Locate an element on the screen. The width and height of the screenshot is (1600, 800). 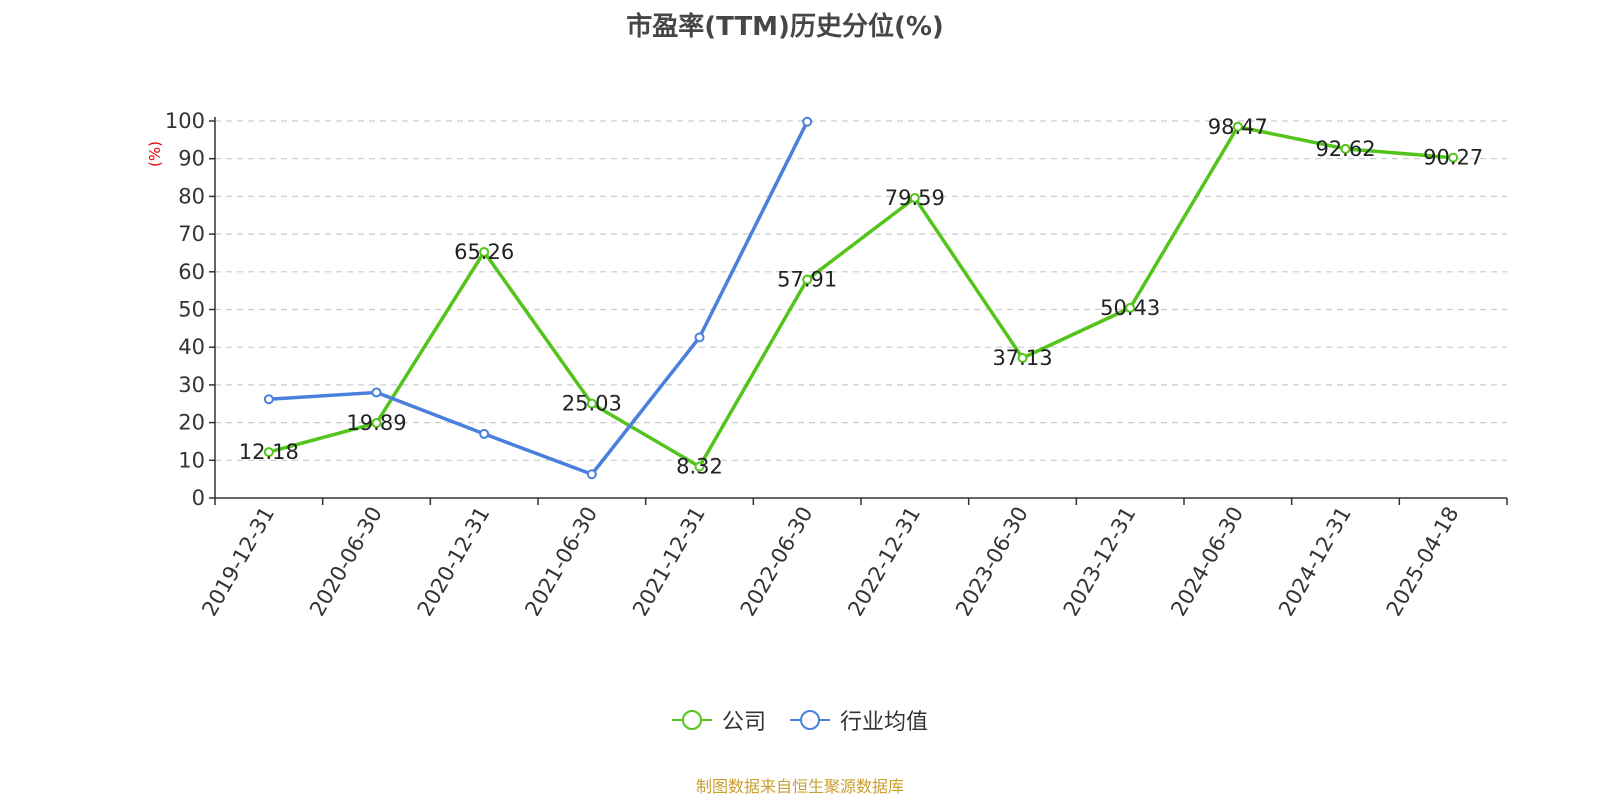
x-tick-label: 2019-12-31 is located at coordinates (238, 562).